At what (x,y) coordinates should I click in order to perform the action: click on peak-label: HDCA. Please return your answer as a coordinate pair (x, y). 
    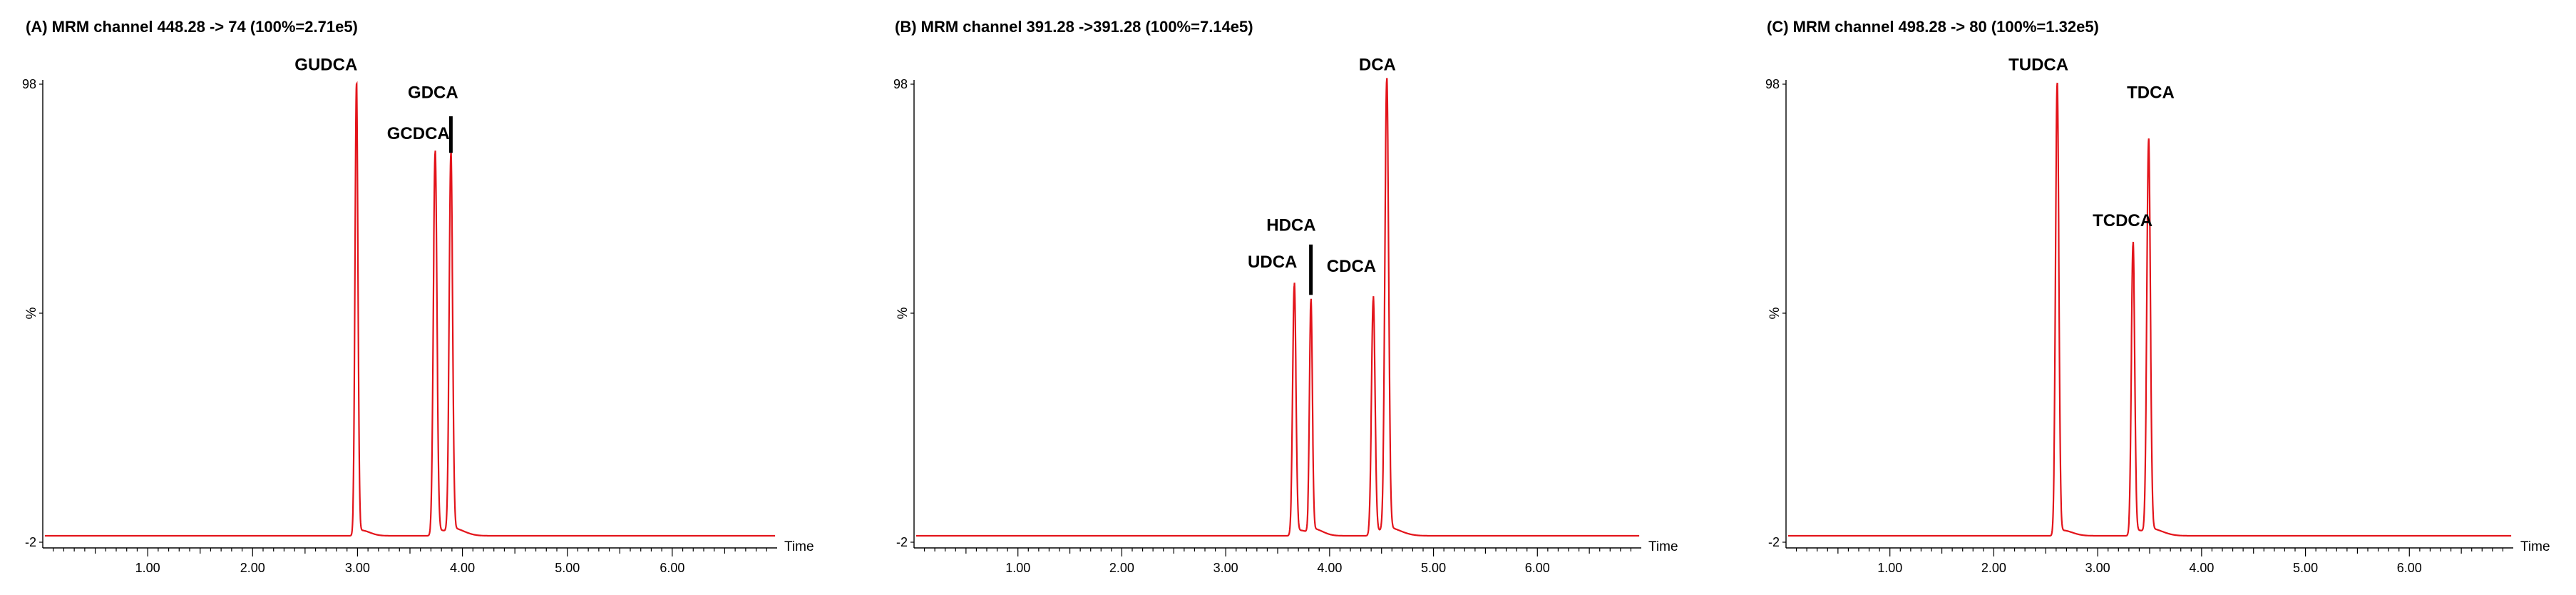
    Looking at the image, I should click on (1290, 225).